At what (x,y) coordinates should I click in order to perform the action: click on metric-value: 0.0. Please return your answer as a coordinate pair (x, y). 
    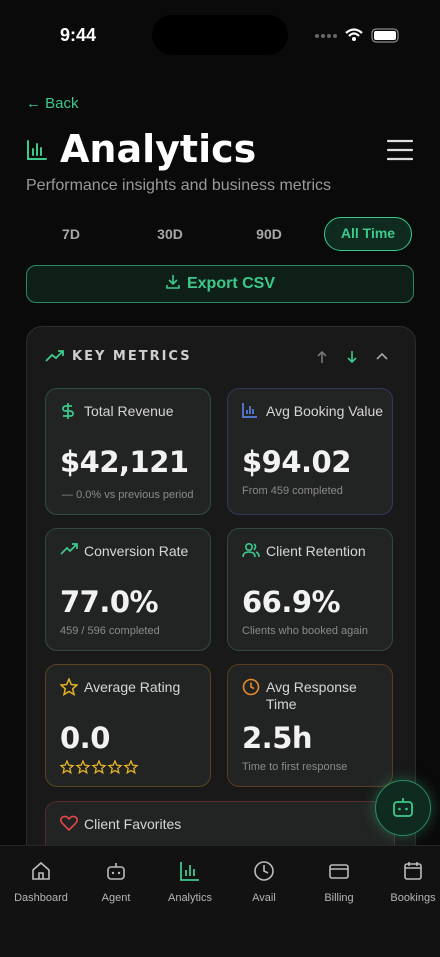
    Looking at the image, I should click on (85, 738).